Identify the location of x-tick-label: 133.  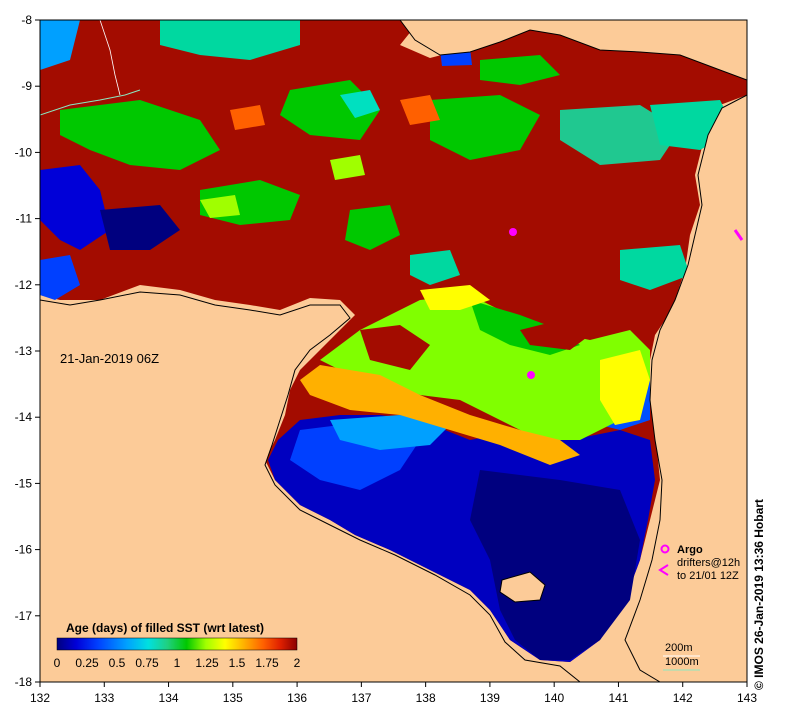
(104, 698).